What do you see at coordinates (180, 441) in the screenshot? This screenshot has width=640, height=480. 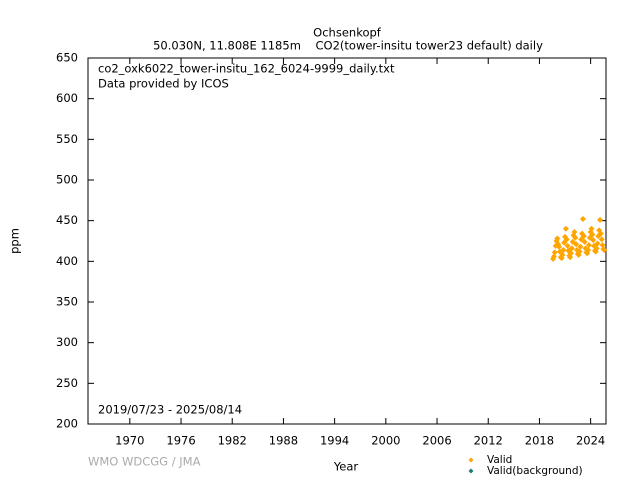 I see `x-tick-label: 1976` at bounding box center [180, 441].